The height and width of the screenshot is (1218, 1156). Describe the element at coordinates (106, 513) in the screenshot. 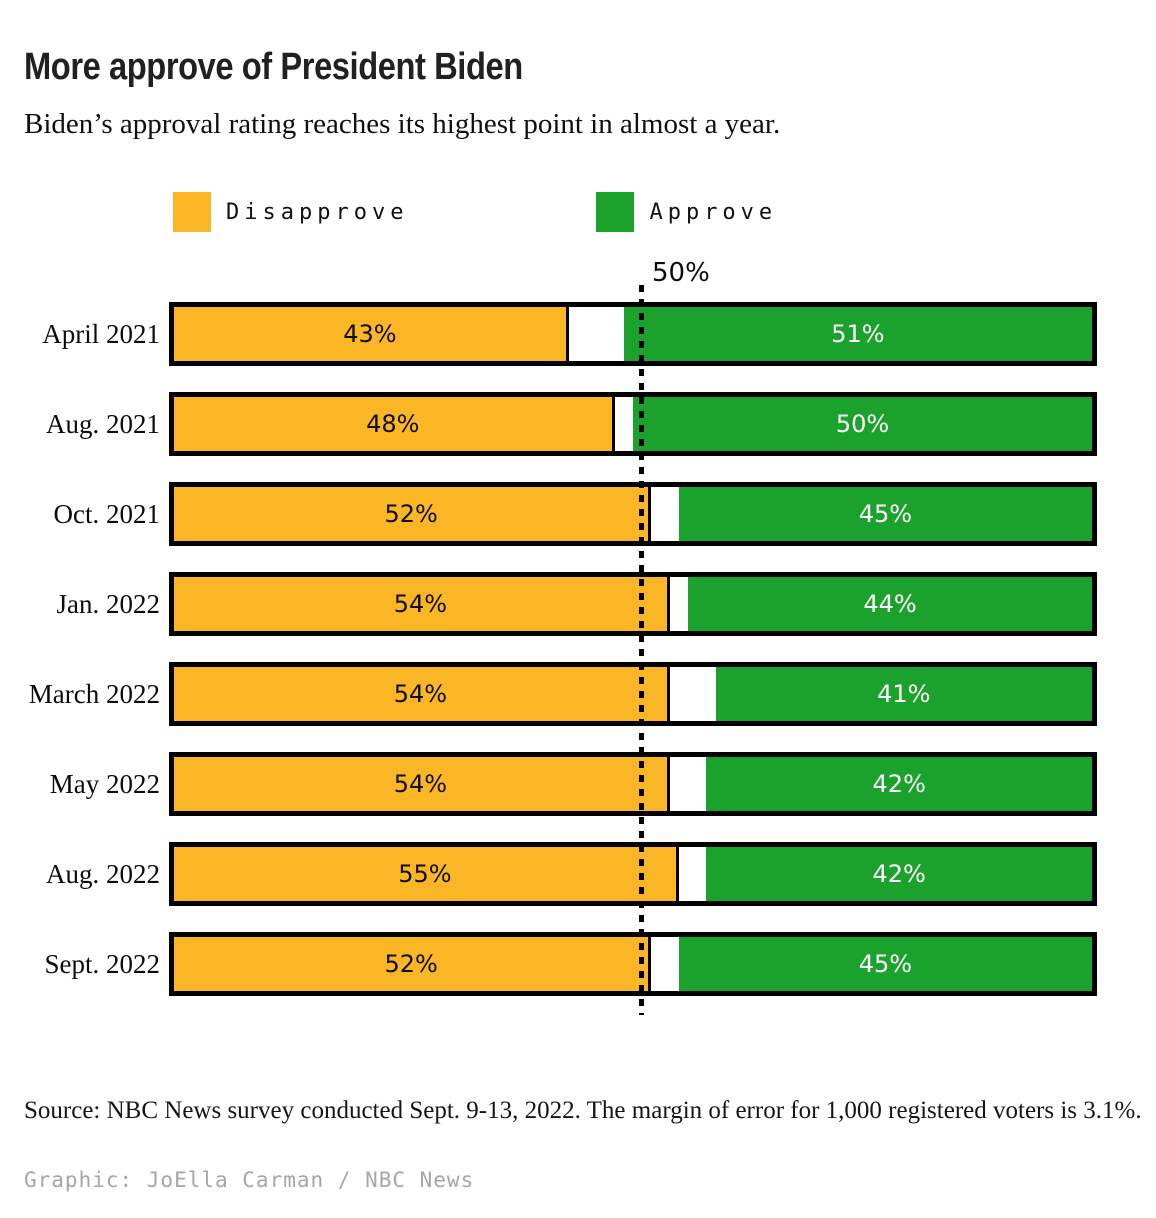

I see `row-label: Oct. 2021` at that location.